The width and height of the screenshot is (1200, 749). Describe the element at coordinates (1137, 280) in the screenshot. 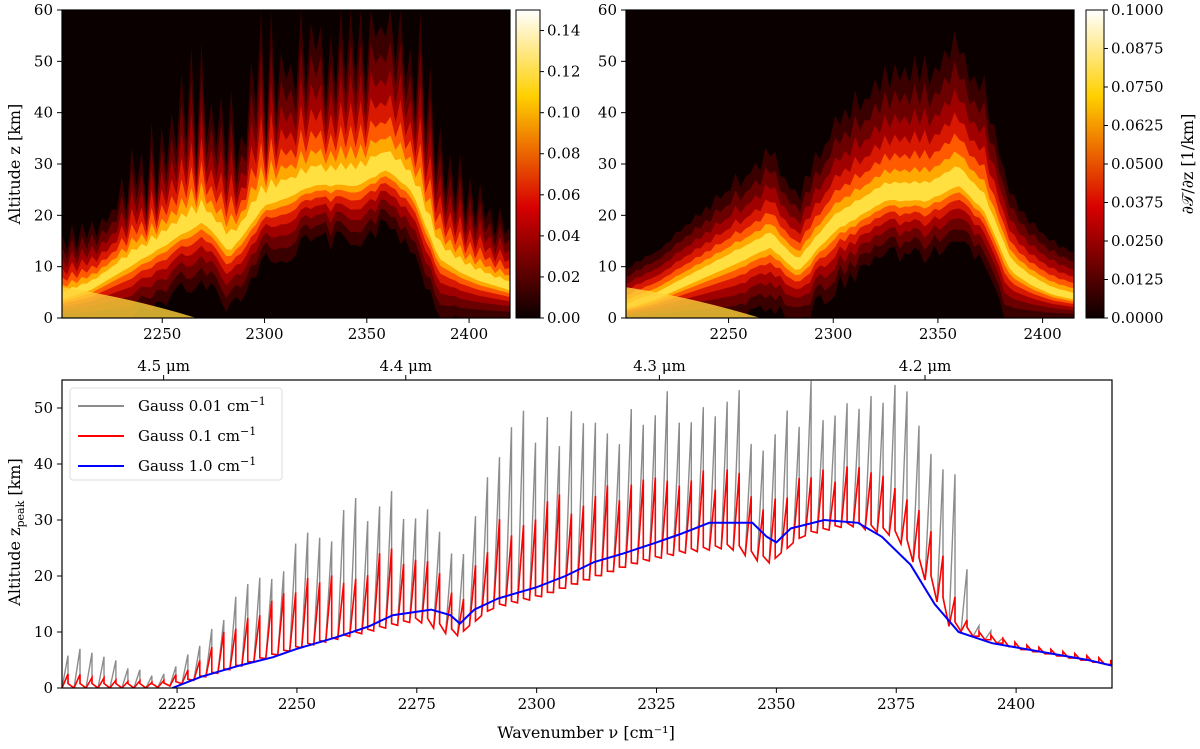

I see `colorbar-tick-label: 0.0125` at that location.